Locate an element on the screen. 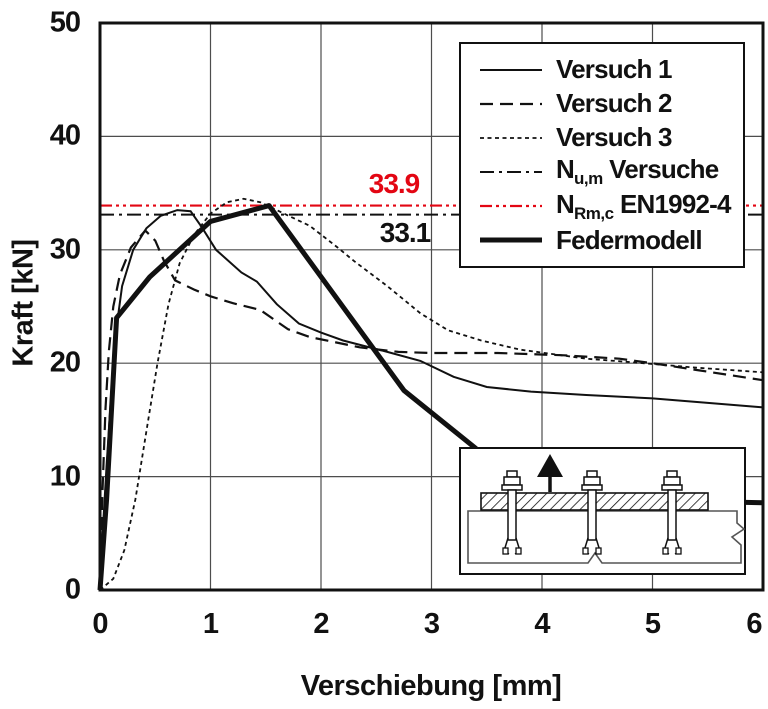  legend-item-nrmc: NRm,c EN1992-4 is located at coordinates (608, 205).